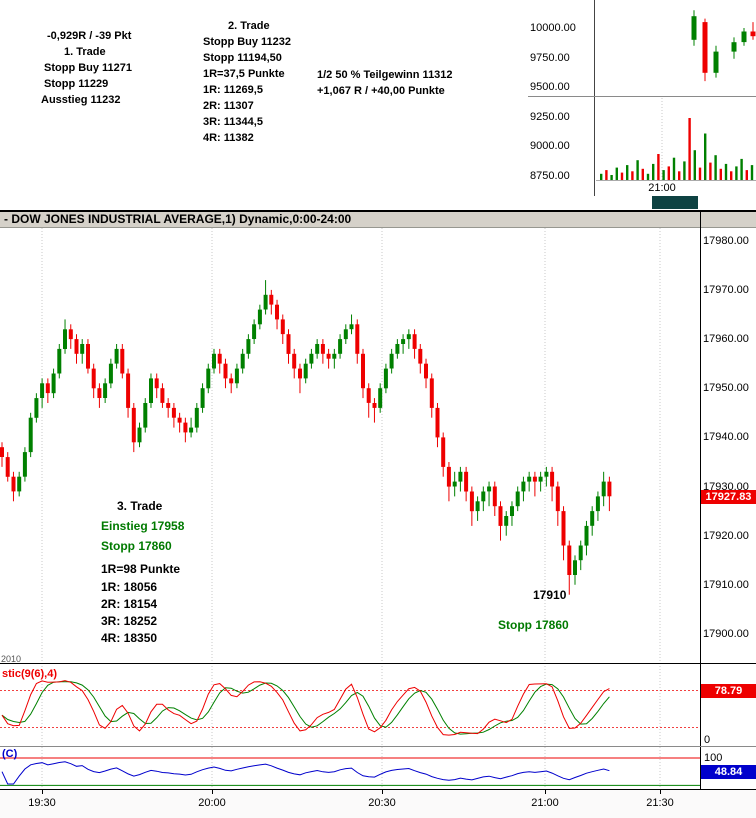 This screenshot has width=756, height=818. What do you see at coordinates (726, 536) in the screenshot?
I see `main-price-tick: 17920.00` at bounding box center [726, 536].